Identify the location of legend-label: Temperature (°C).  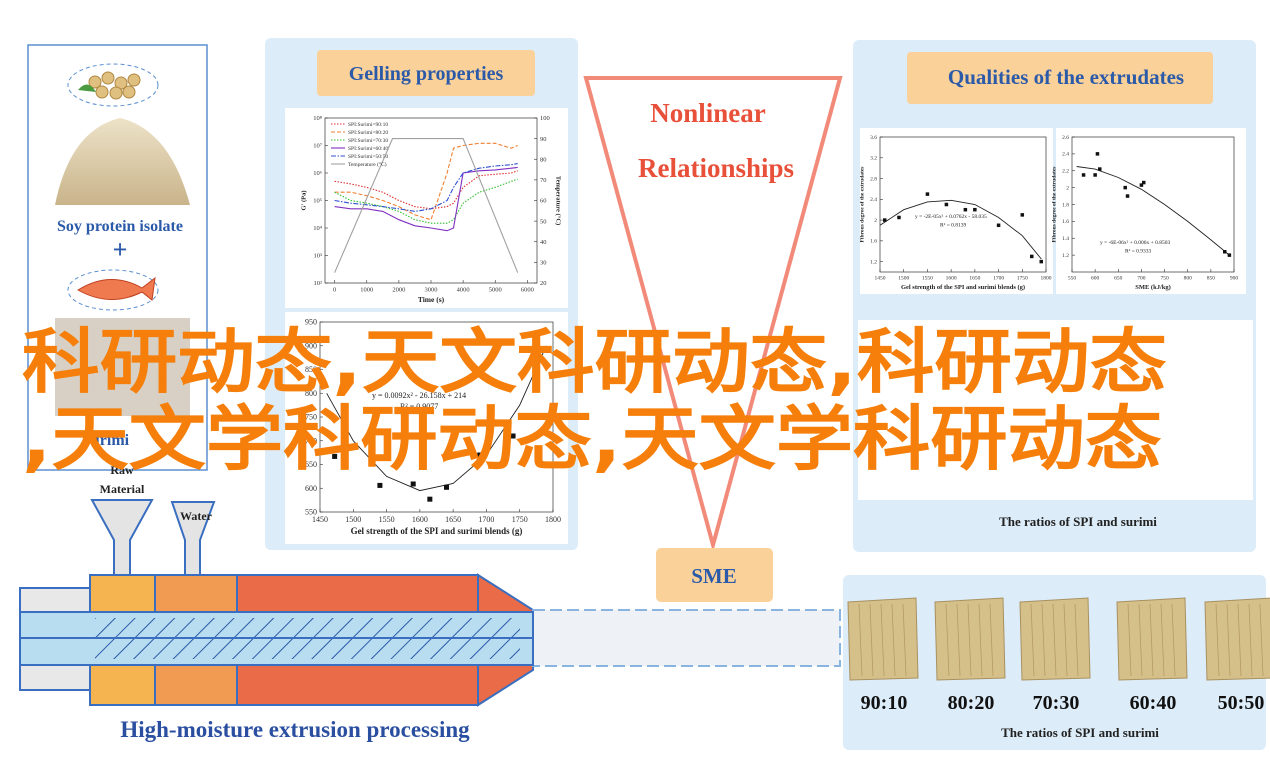
(367, 164).